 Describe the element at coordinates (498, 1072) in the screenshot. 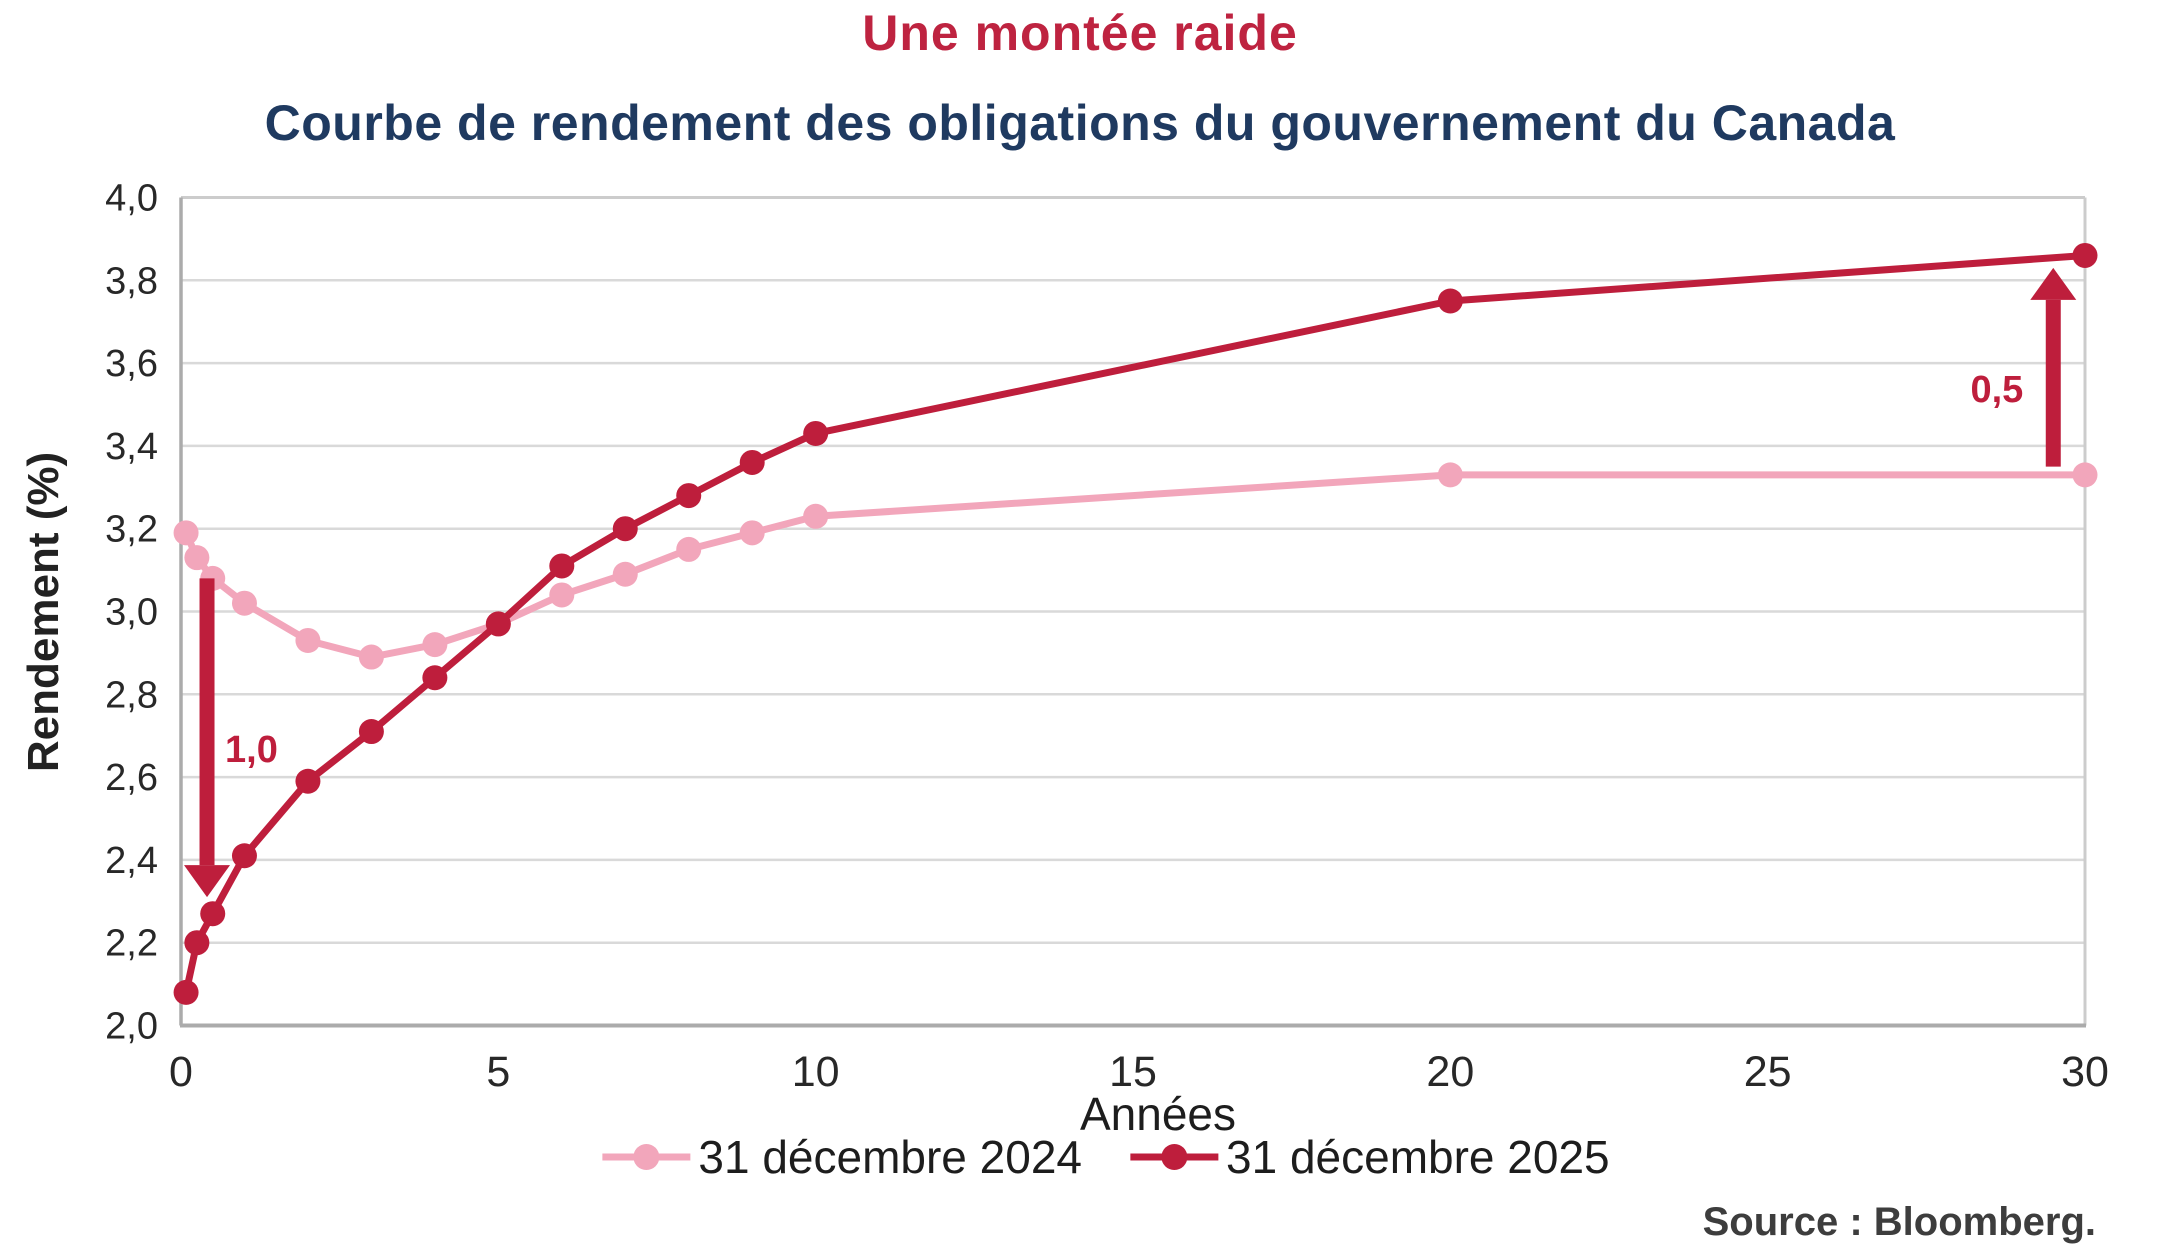

I see `x-tick-label-5: 5` at that location.